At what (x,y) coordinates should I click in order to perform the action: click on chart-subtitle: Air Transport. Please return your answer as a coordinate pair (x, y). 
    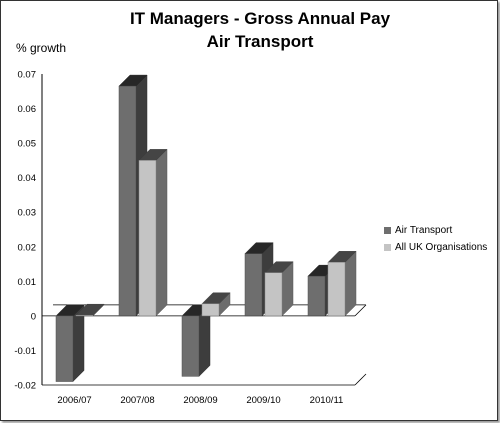
    Looking at the image, I should click on (260, 41).